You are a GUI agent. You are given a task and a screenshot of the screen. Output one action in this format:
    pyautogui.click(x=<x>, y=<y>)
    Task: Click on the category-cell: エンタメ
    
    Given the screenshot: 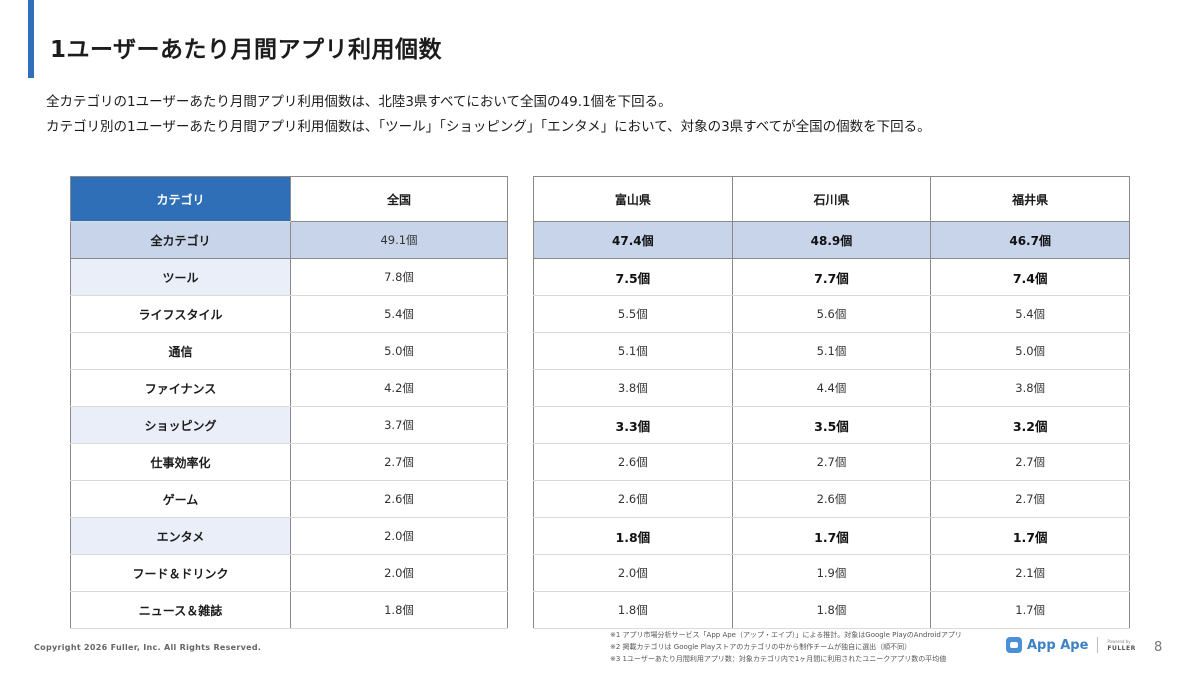 What is the action you would take?
    pyautogui.click(x=180, y=536)
    